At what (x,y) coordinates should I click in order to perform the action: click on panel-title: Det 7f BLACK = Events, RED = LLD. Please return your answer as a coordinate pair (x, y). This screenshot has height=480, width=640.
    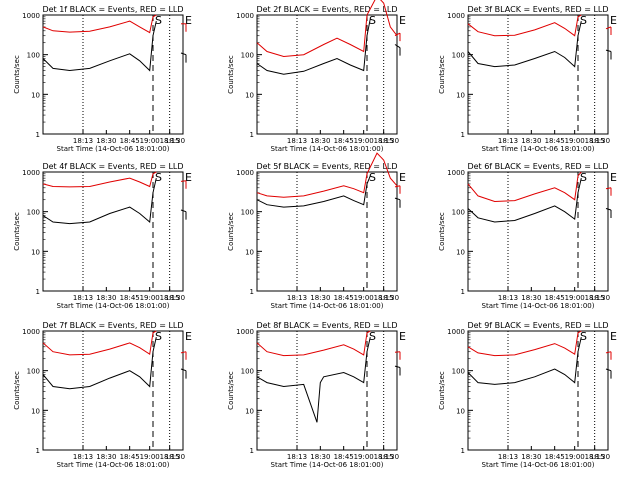
    Looking at the image, I should click on (112, 325).